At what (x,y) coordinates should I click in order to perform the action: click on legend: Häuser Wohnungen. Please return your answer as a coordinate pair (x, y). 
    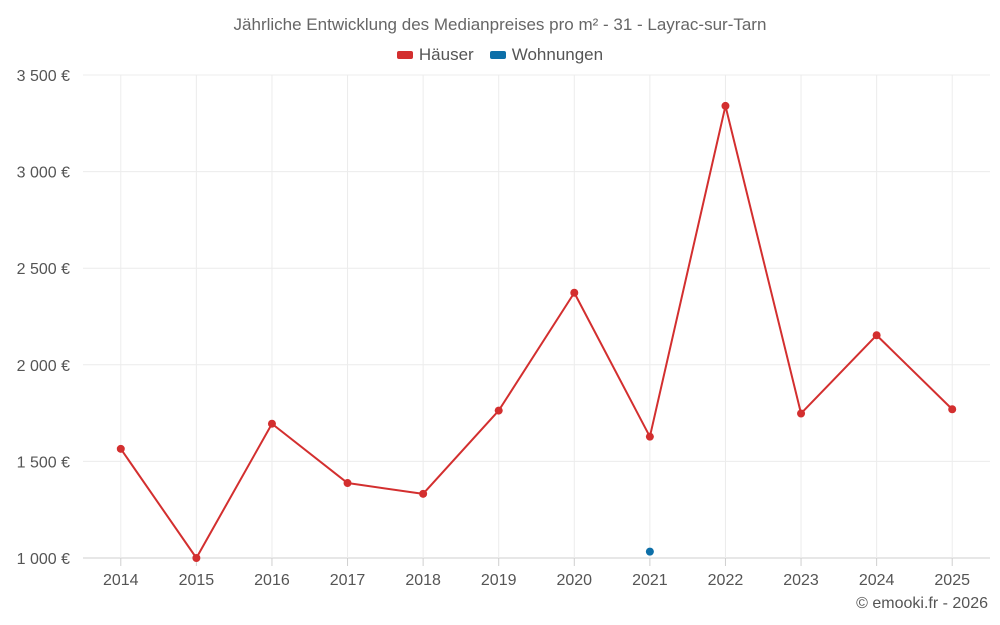
    Looking at the image, I should click on (500, 55).